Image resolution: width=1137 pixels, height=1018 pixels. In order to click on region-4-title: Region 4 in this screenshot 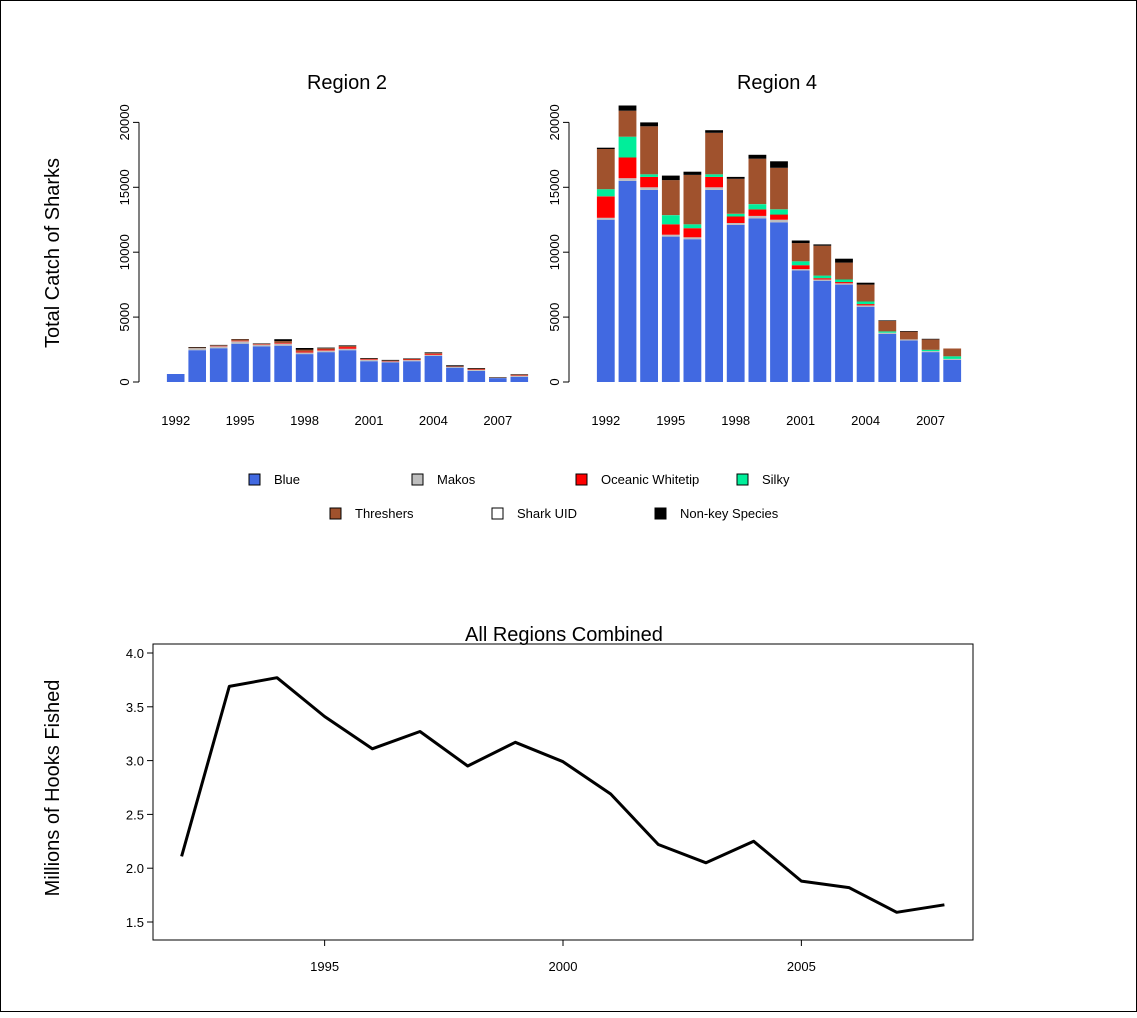, I will do `click(777, 83)`.